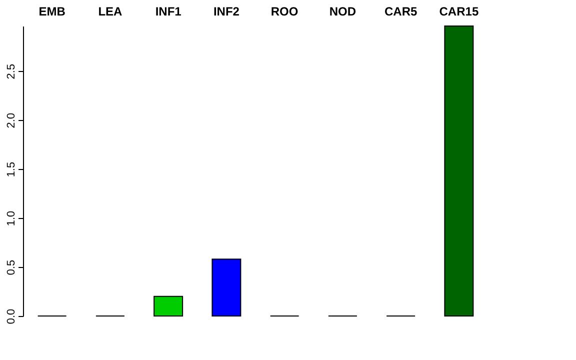 The height and width of the screenshot is (360, 576). I want to click on x-tick-label: NOD, so click(342, 11).